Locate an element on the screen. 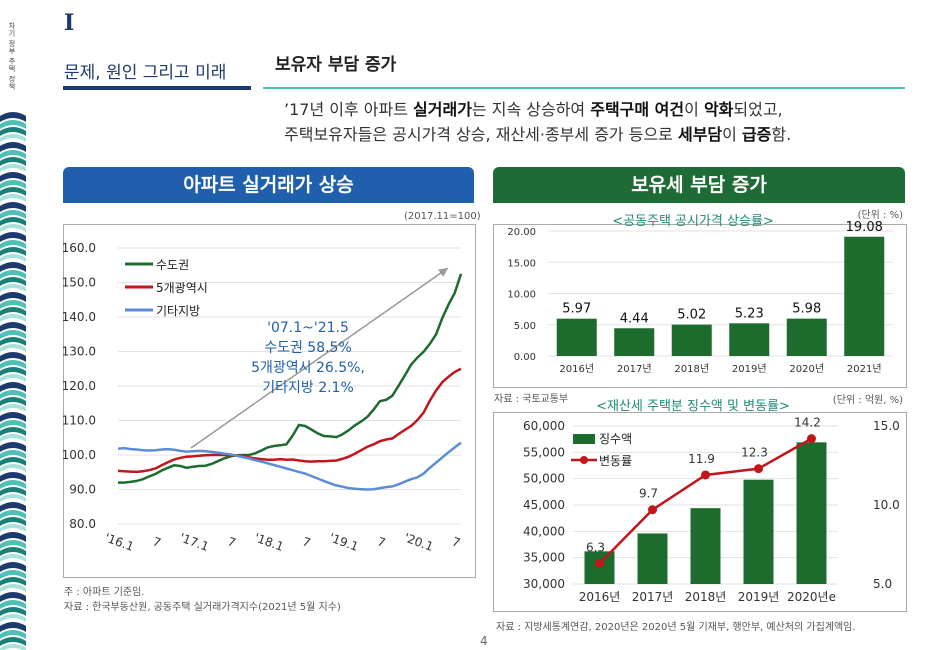 The height and width of the screenshot is (650, 940). left-note-1: 주 : 아파트 기준임. is located at coordinates (104, 592).